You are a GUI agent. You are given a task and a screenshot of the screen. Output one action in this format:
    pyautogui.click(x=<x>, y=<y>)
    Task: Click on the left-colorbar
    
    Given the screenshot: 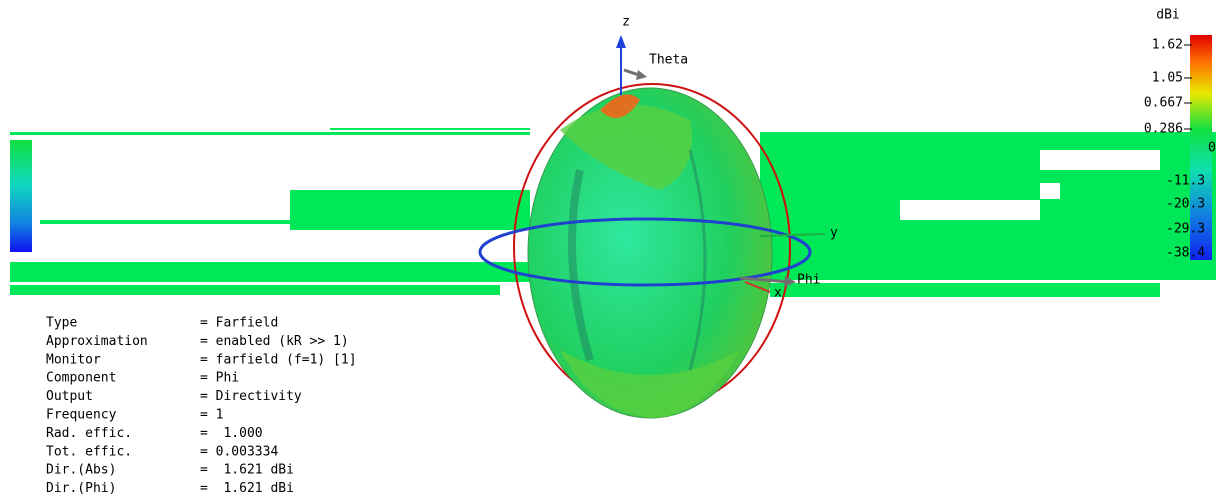 What is the action you would take?
    pyautogui.click(x=21, y=196)
    